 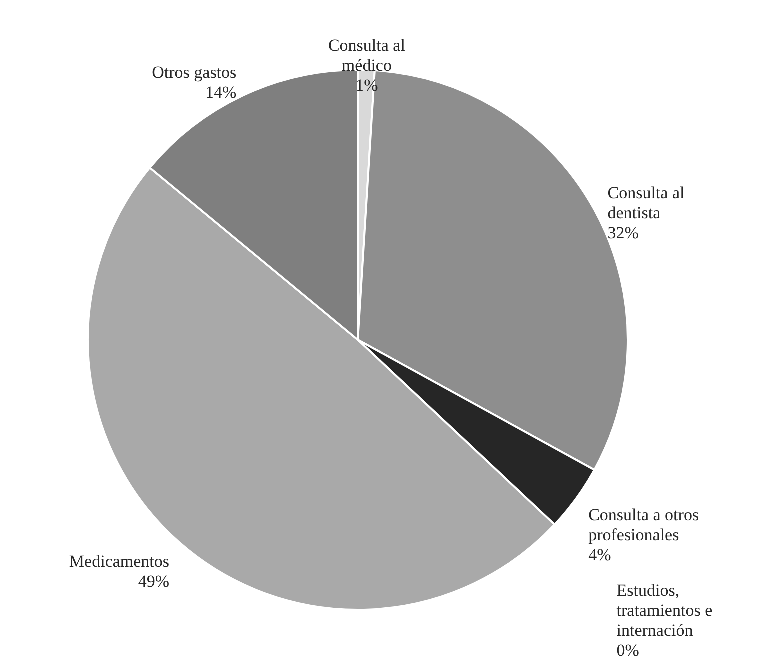 I want to click on data-label: 32%, so click(x=623, y=233).